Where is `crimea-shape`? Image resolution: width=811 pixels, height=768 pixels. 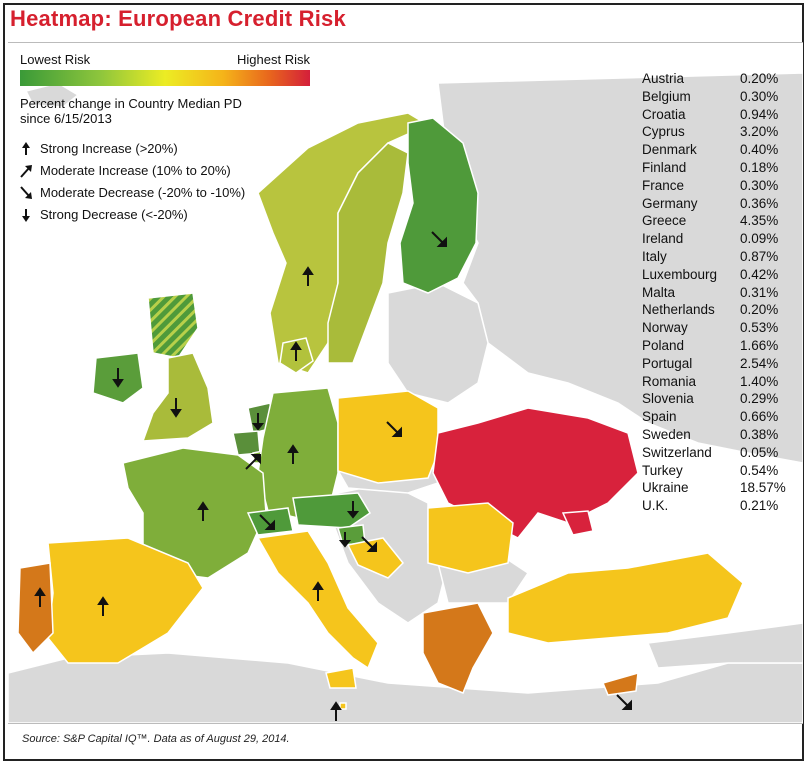
crimea-shape is located at coordinates (577, 523).